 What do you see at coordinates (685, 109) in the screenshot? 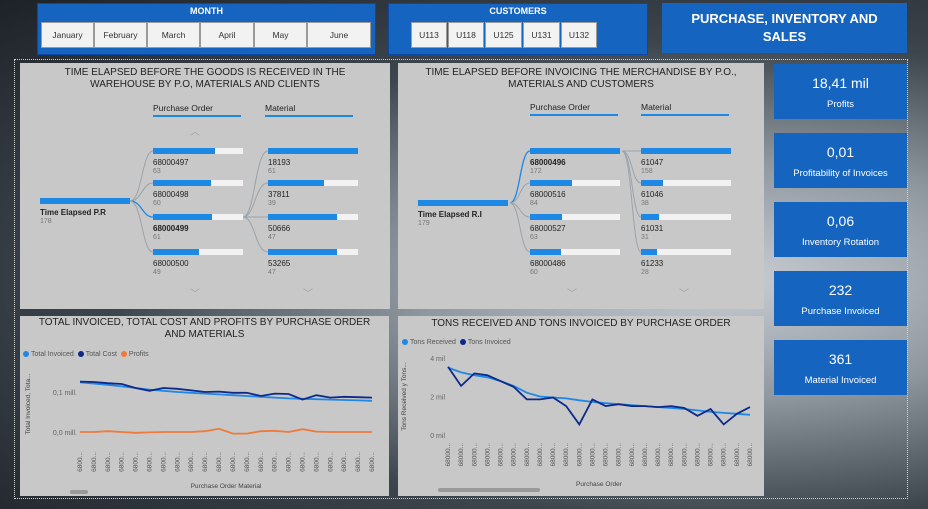
I see `tree2-column-material: Material` at bounding box center [685, 109].